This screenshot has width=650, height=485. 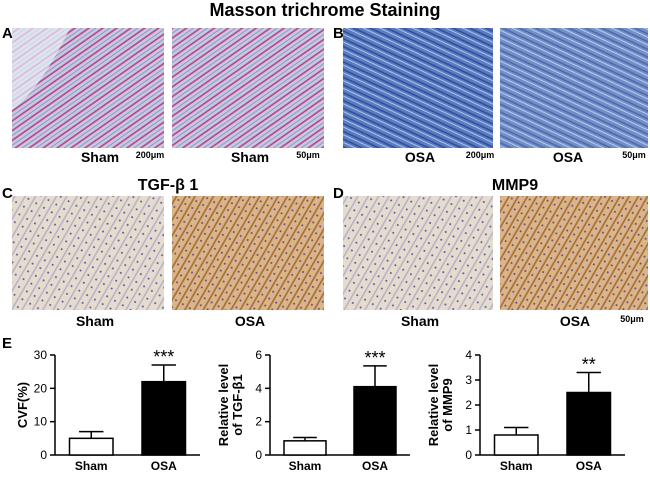 What do you see at coordinates (22, 405) in the screenshot?
I see `y-axis-label: CVF(%)` at bounding box center [22, 405].